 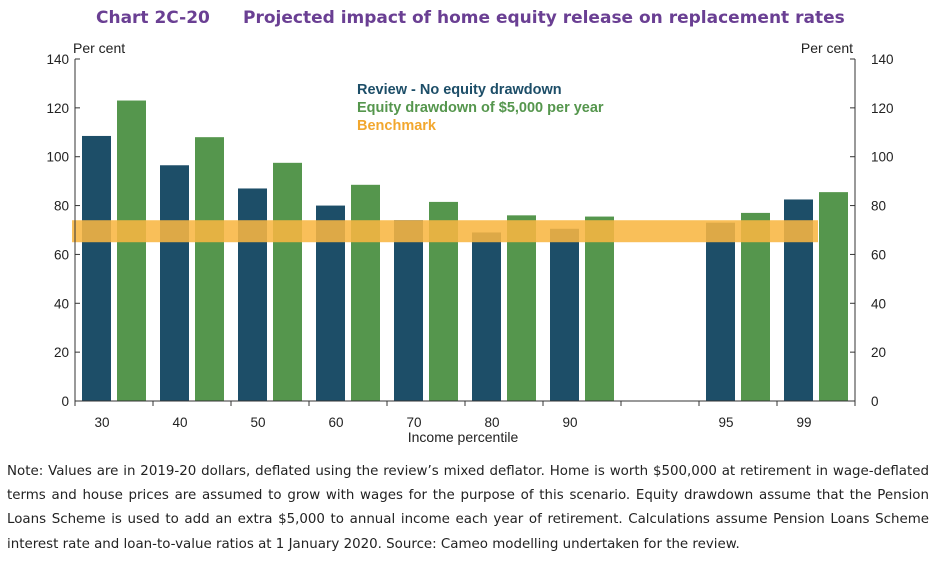 What do you see at coordinates (878, 303) in the screenshot?
I see `y-tick-label-right: 40` at bounding box center [878, 303].